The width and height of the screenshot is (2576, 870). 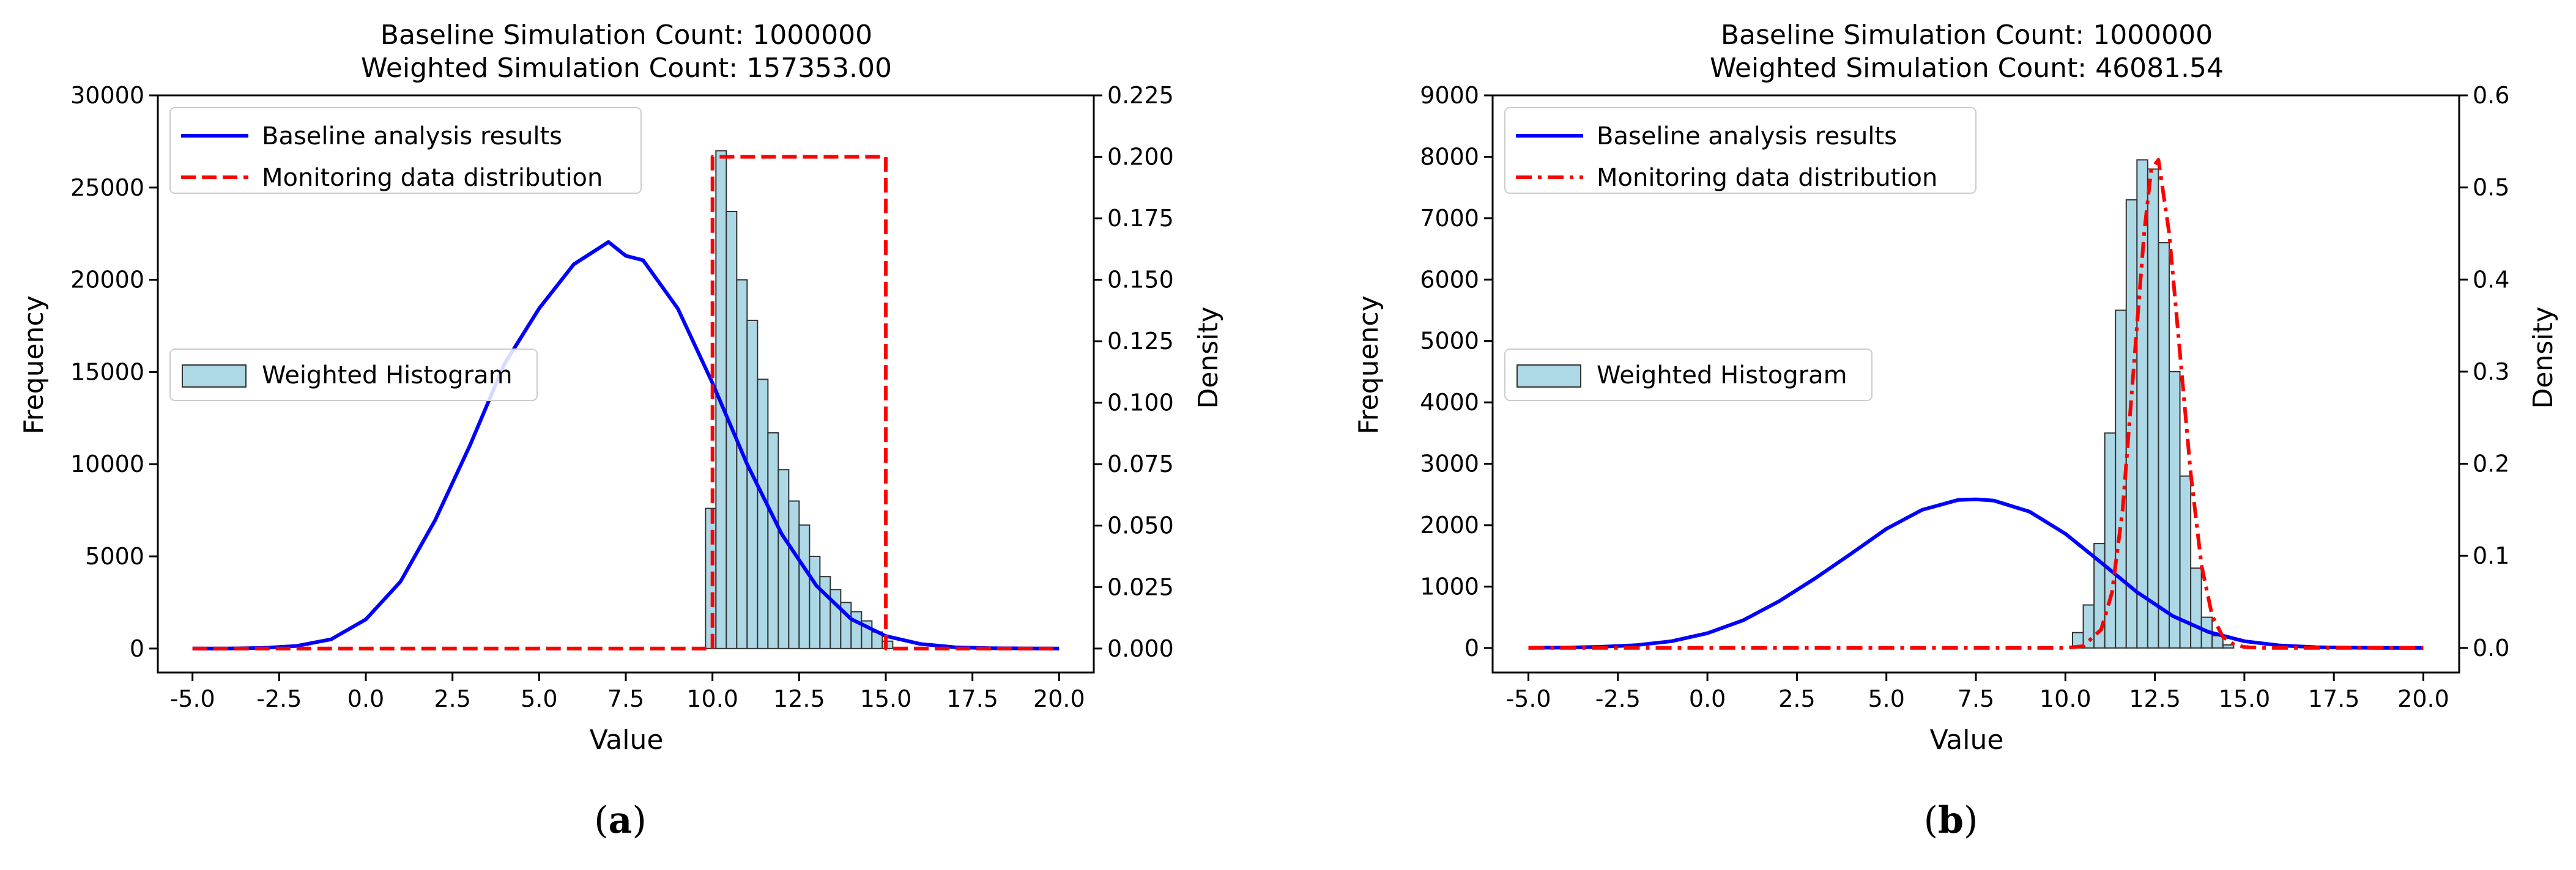 What do you see at coordinates (1449, 402) in the screenshot?
I see `y-tick-label: 4000` at bounding box center [1449, 402].